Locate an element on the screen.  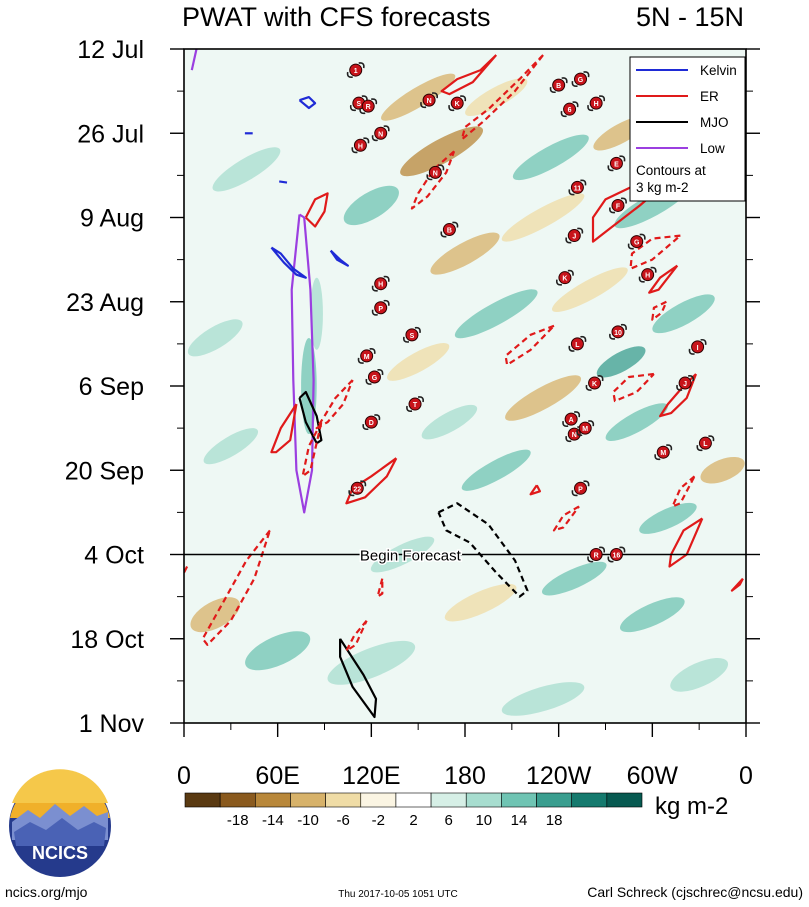
cyclone-label: S is located at coordinates (412, 336).